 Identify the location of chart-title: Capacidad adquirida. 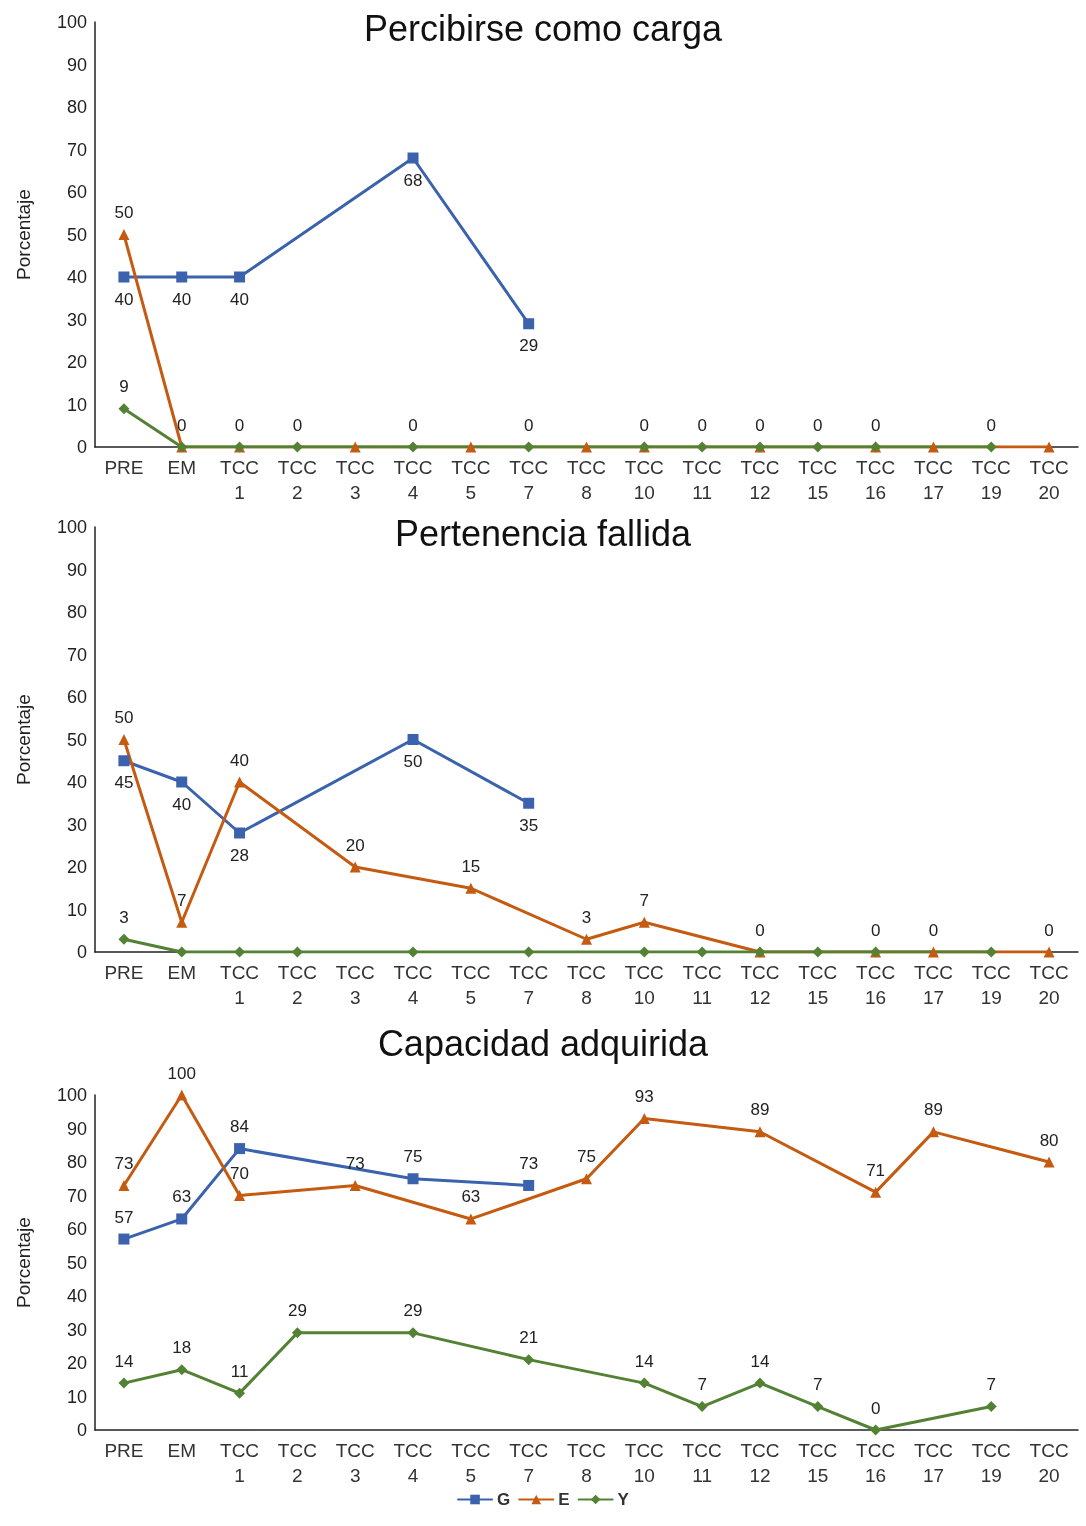
(543, 1043).